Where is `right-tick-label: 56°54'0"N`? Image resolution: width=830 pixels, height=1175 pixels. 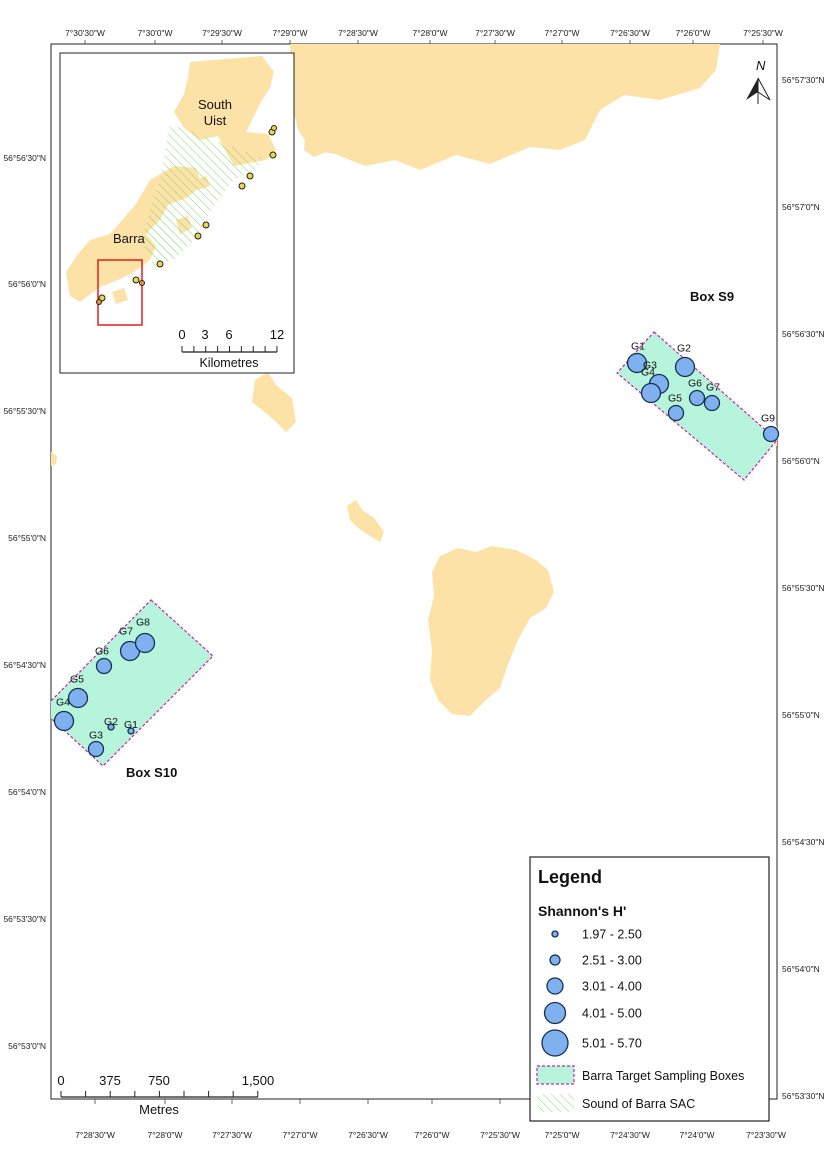
right-tick-label: 56°54'0"N is located at coordinates (801, 969).